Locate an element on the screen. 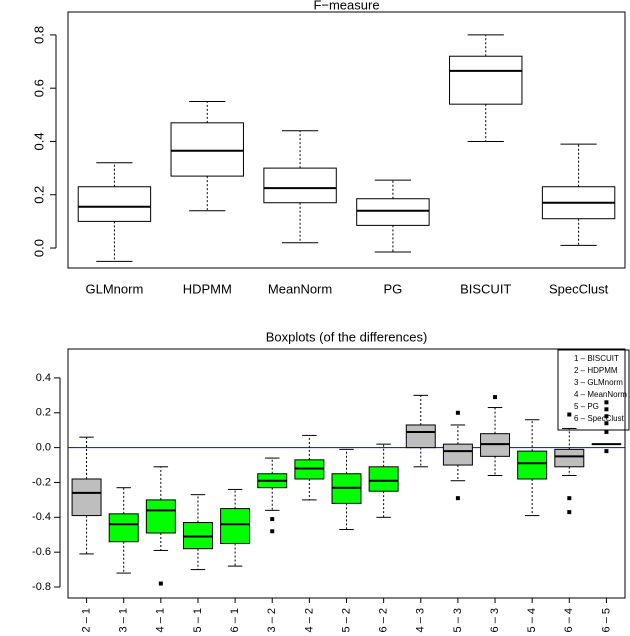  x-tick-label: 6 – 4 is located at coordinates (569, 620).